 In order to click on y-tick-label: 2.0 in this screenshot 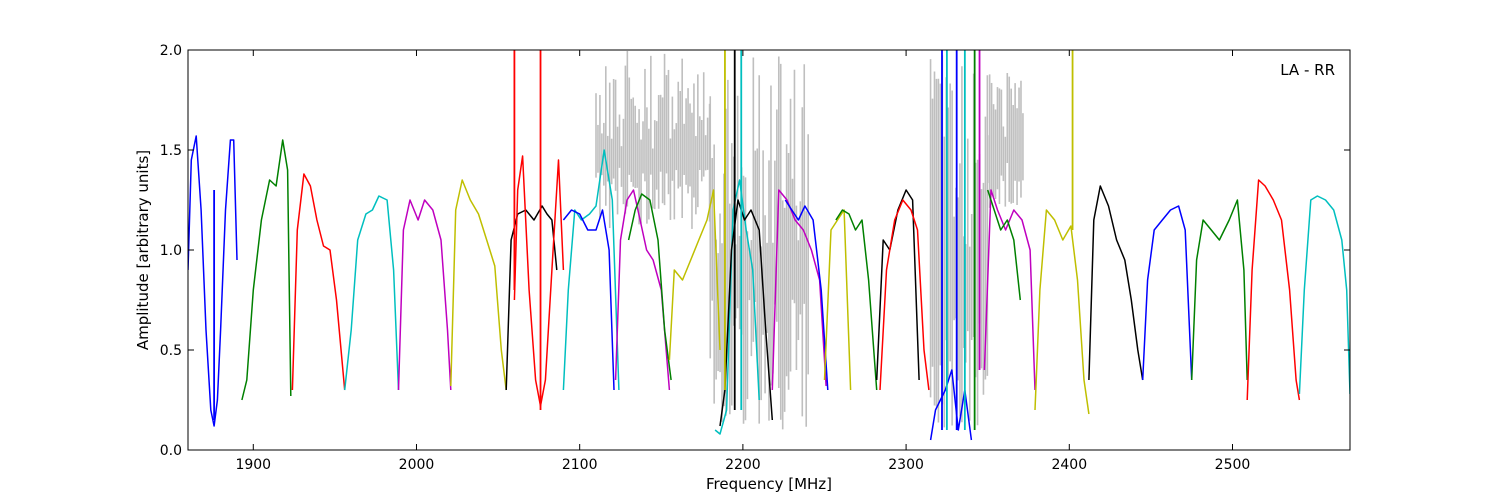, I will do `click(171, 51)`.